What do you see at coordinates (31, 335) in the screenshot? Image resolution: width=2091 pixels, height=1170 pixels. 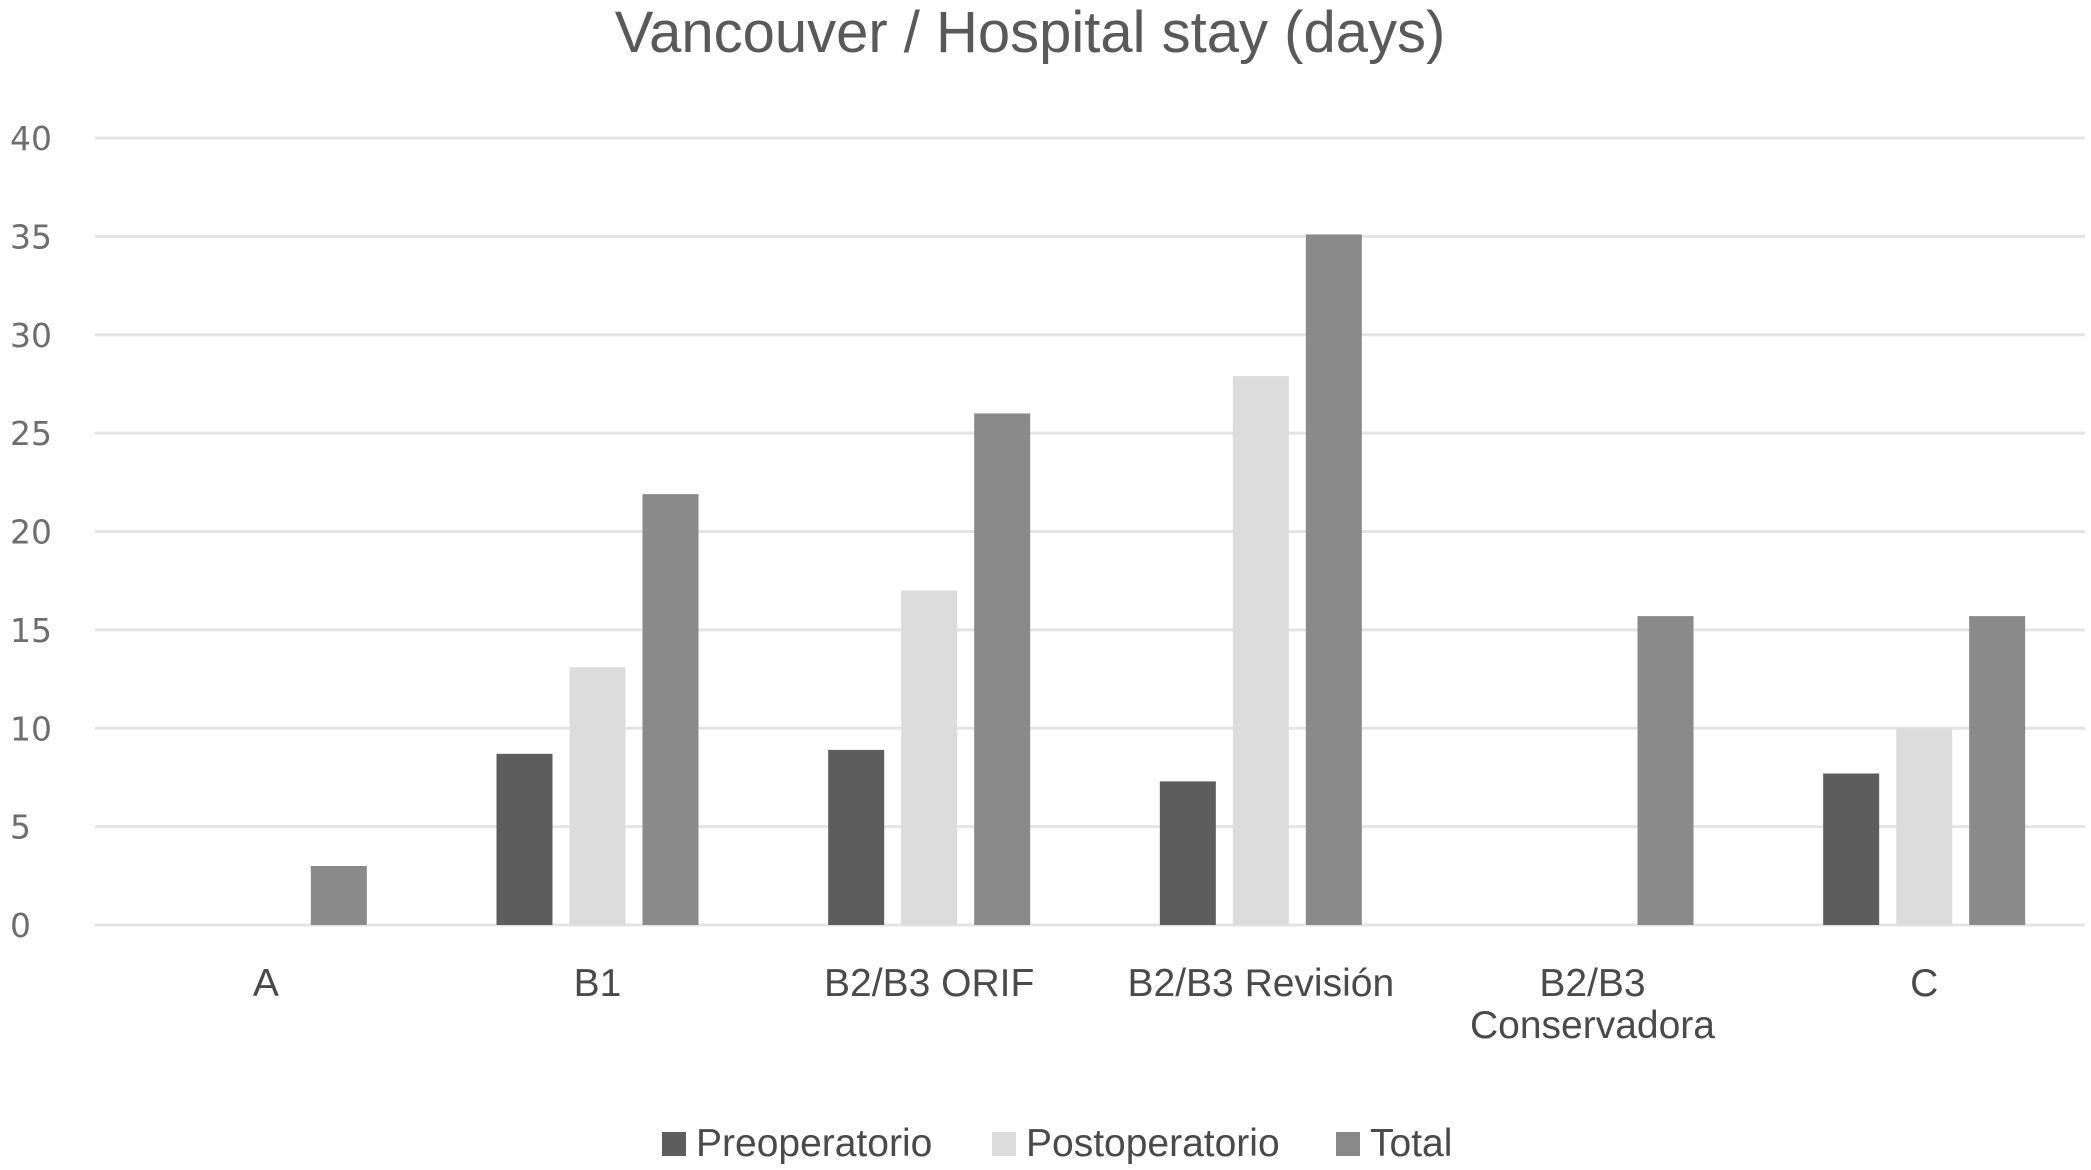 I see `y-tick-label: 30` at bounding box center [31, 335].